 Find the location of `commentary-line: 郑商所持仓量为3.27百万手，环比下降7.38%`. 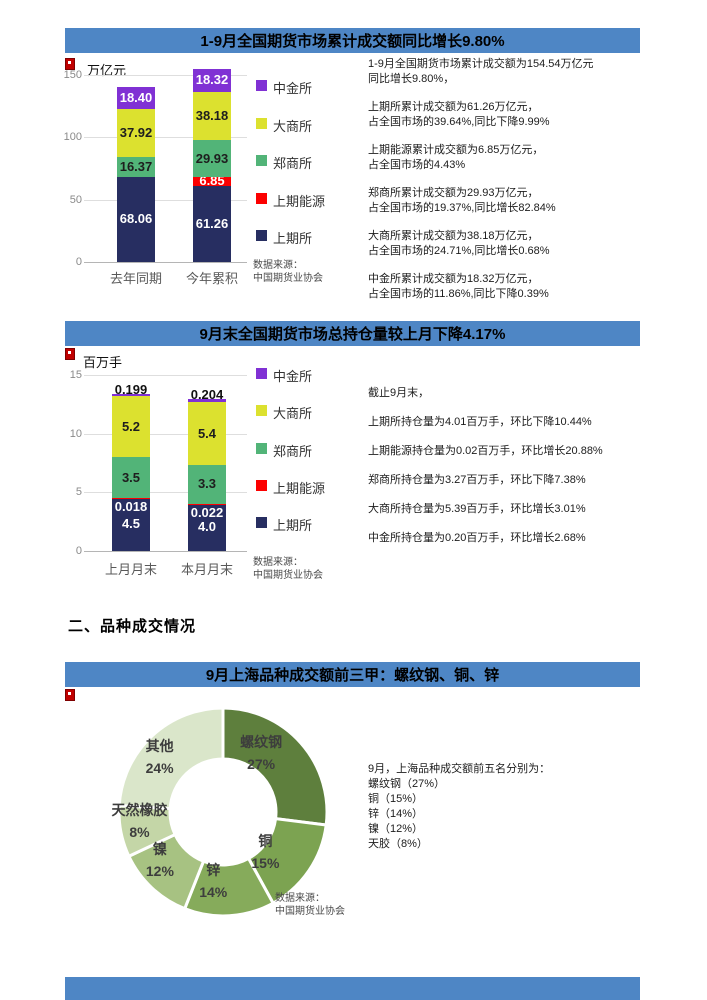

commentary-line: 郑商所持仓量为3.27百万手，环比下降7.38% is located at coordinates (477, 480).